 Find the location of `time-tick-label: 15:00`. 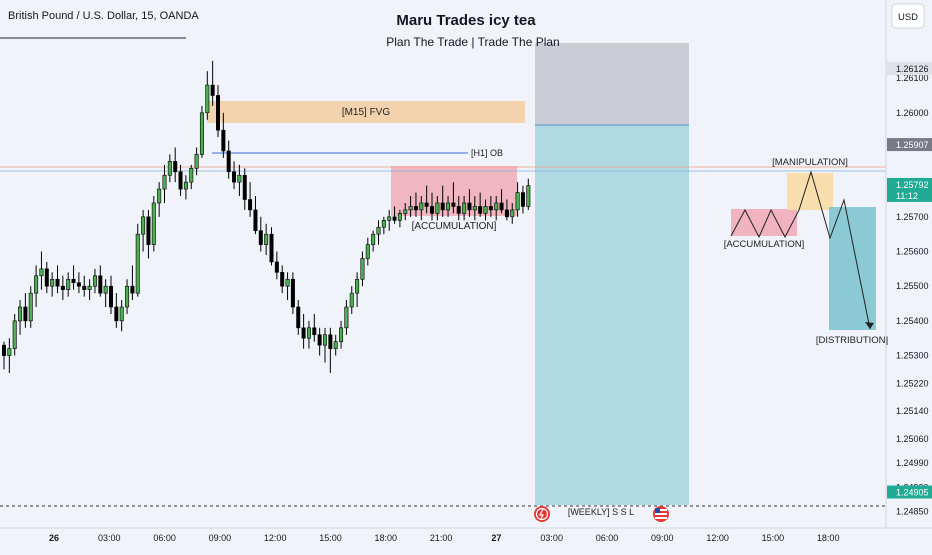

time-tick-label: 15:00 is located at coordinates (330, 538).